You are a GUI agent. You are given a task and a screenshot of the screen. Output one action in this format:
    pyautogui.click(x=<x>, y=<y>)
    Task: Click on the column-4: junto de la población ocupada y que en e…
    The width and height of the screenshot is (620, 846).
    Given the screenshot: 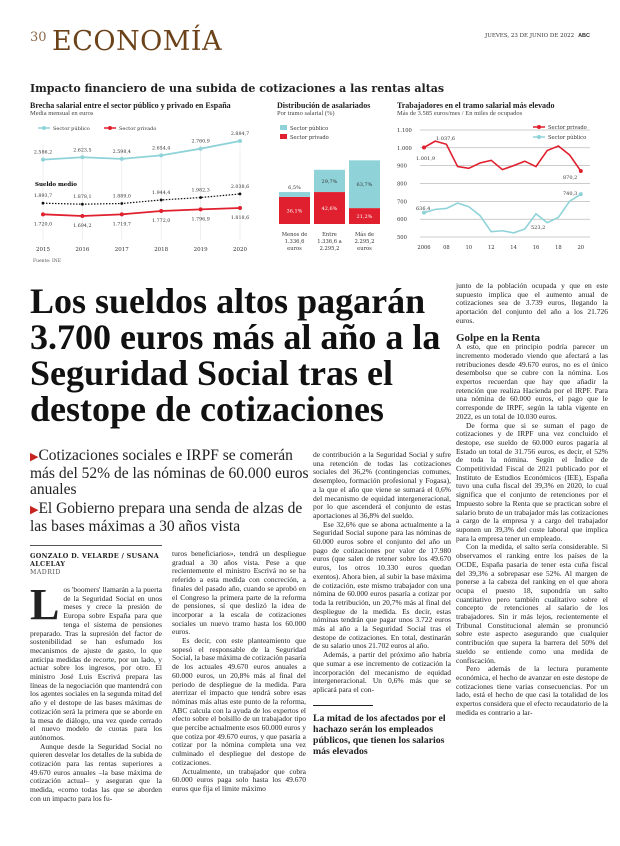 What is the action you would take?
    pyautogui.click(x=532, y=499)
    